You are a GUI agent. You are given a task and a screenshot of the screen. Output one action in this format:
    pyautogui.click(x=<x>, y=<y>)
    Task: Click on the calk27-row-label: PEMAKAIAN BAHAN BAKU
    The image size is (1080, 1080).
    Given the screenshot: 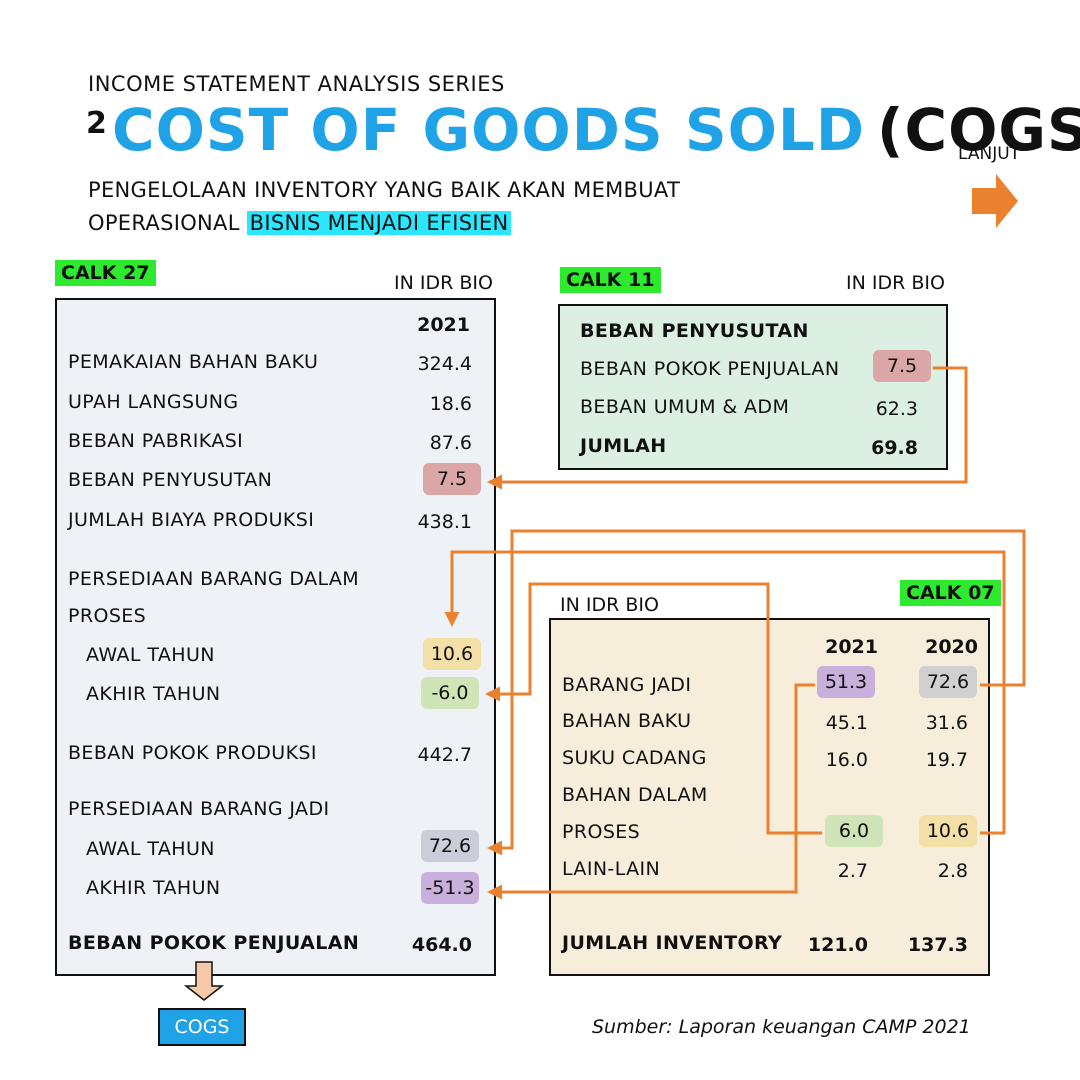 What is the action you would take?
    pyautogui.click(x=193, y=362)
    